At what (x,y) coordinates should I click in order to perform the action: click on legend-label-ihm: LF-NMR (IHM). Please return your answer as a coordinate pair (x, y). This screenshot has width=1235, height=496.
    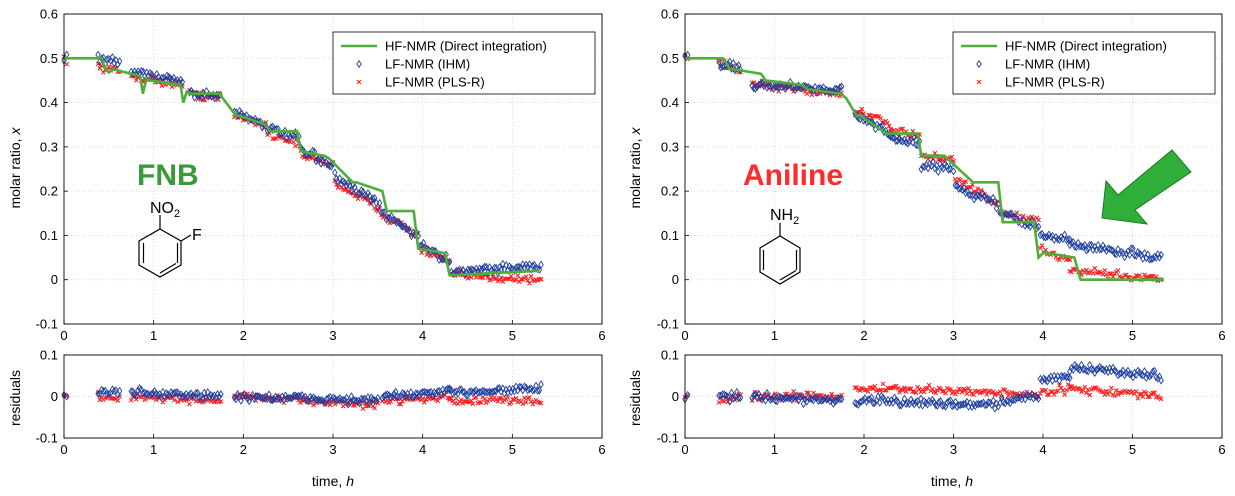
    Looking at the image, I should click on (1047, 64).